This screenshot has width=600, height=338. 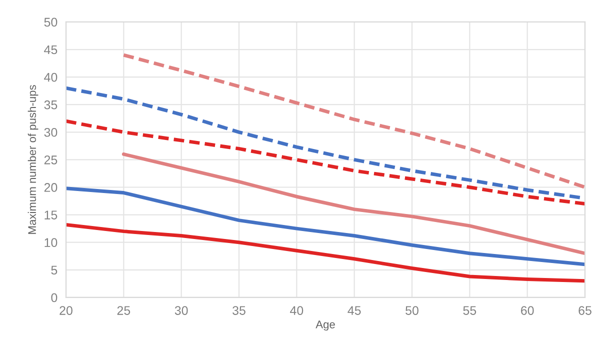 I want to click on y-tick-label: 15, so click(x=51, y=215).